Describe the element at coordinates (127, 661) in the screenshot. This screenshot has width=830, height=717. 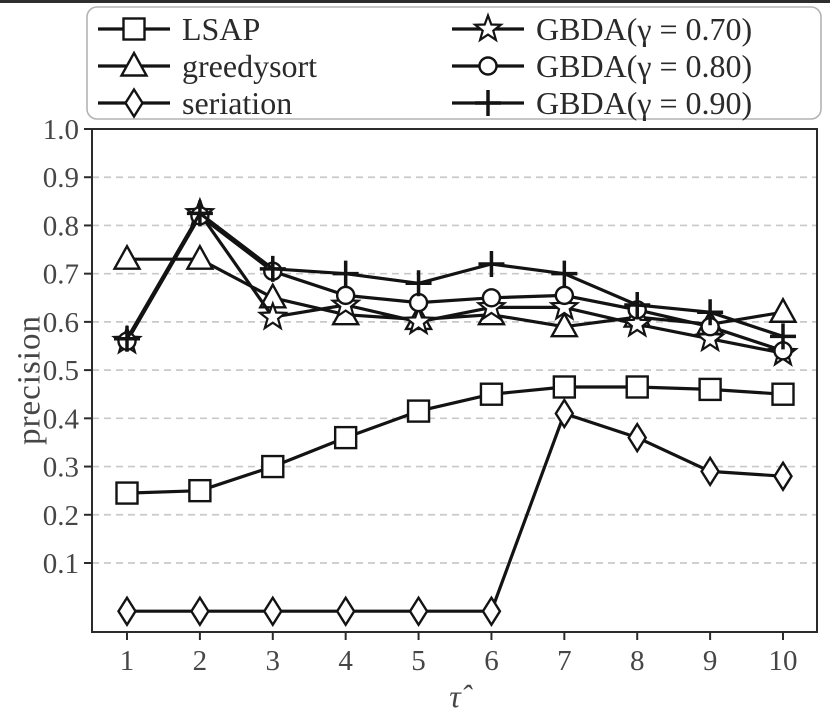
I see `x-tick-label: 1` at that location.